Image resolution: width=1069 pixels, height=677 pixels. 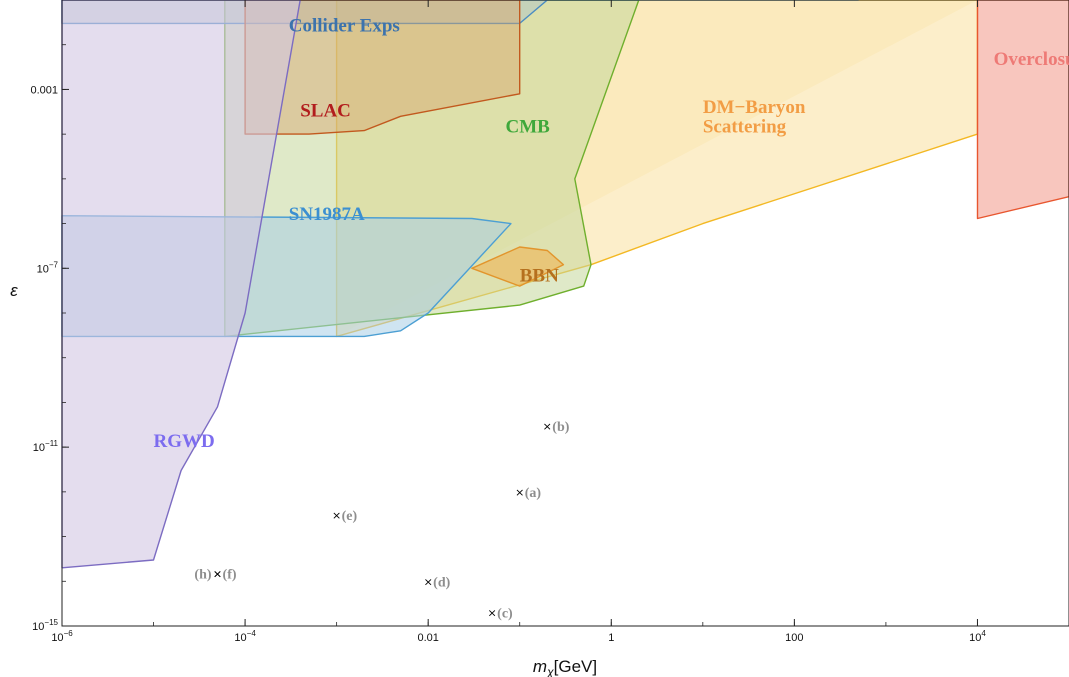 I want to click on benchmark-label-e: (e), so click(x=350, y=516).